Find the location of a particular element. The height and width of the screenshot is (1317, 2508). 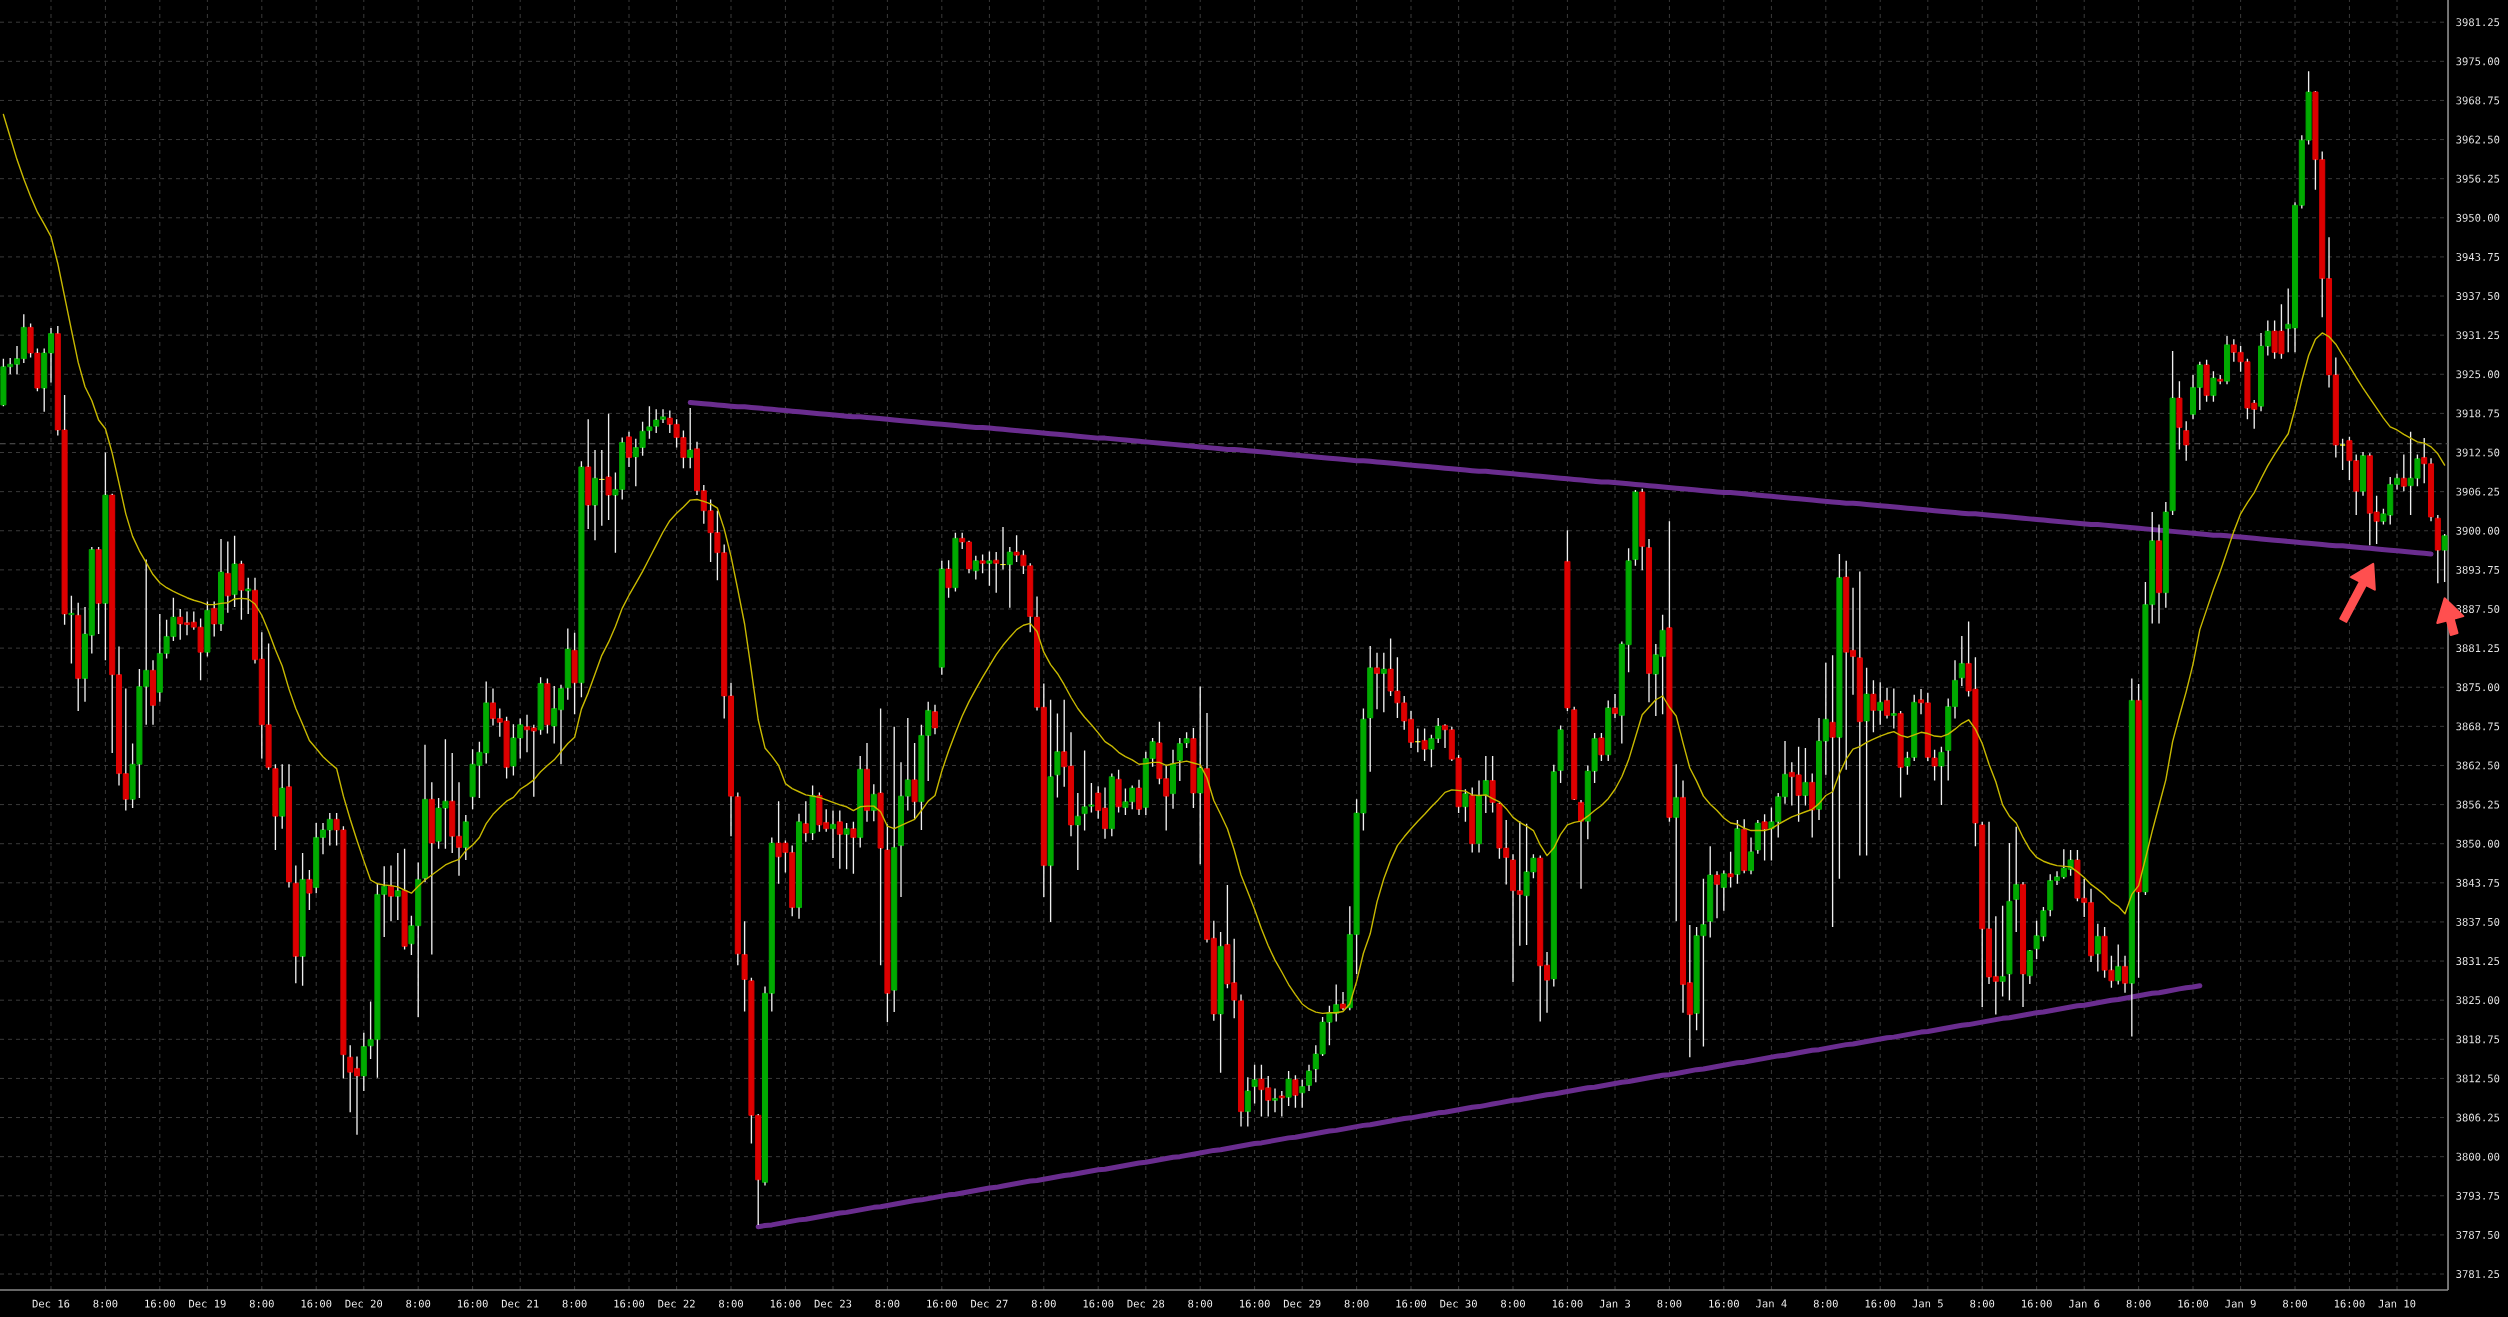

y-tick-label: 3812.50 is located at coordinates (2478, 1078).